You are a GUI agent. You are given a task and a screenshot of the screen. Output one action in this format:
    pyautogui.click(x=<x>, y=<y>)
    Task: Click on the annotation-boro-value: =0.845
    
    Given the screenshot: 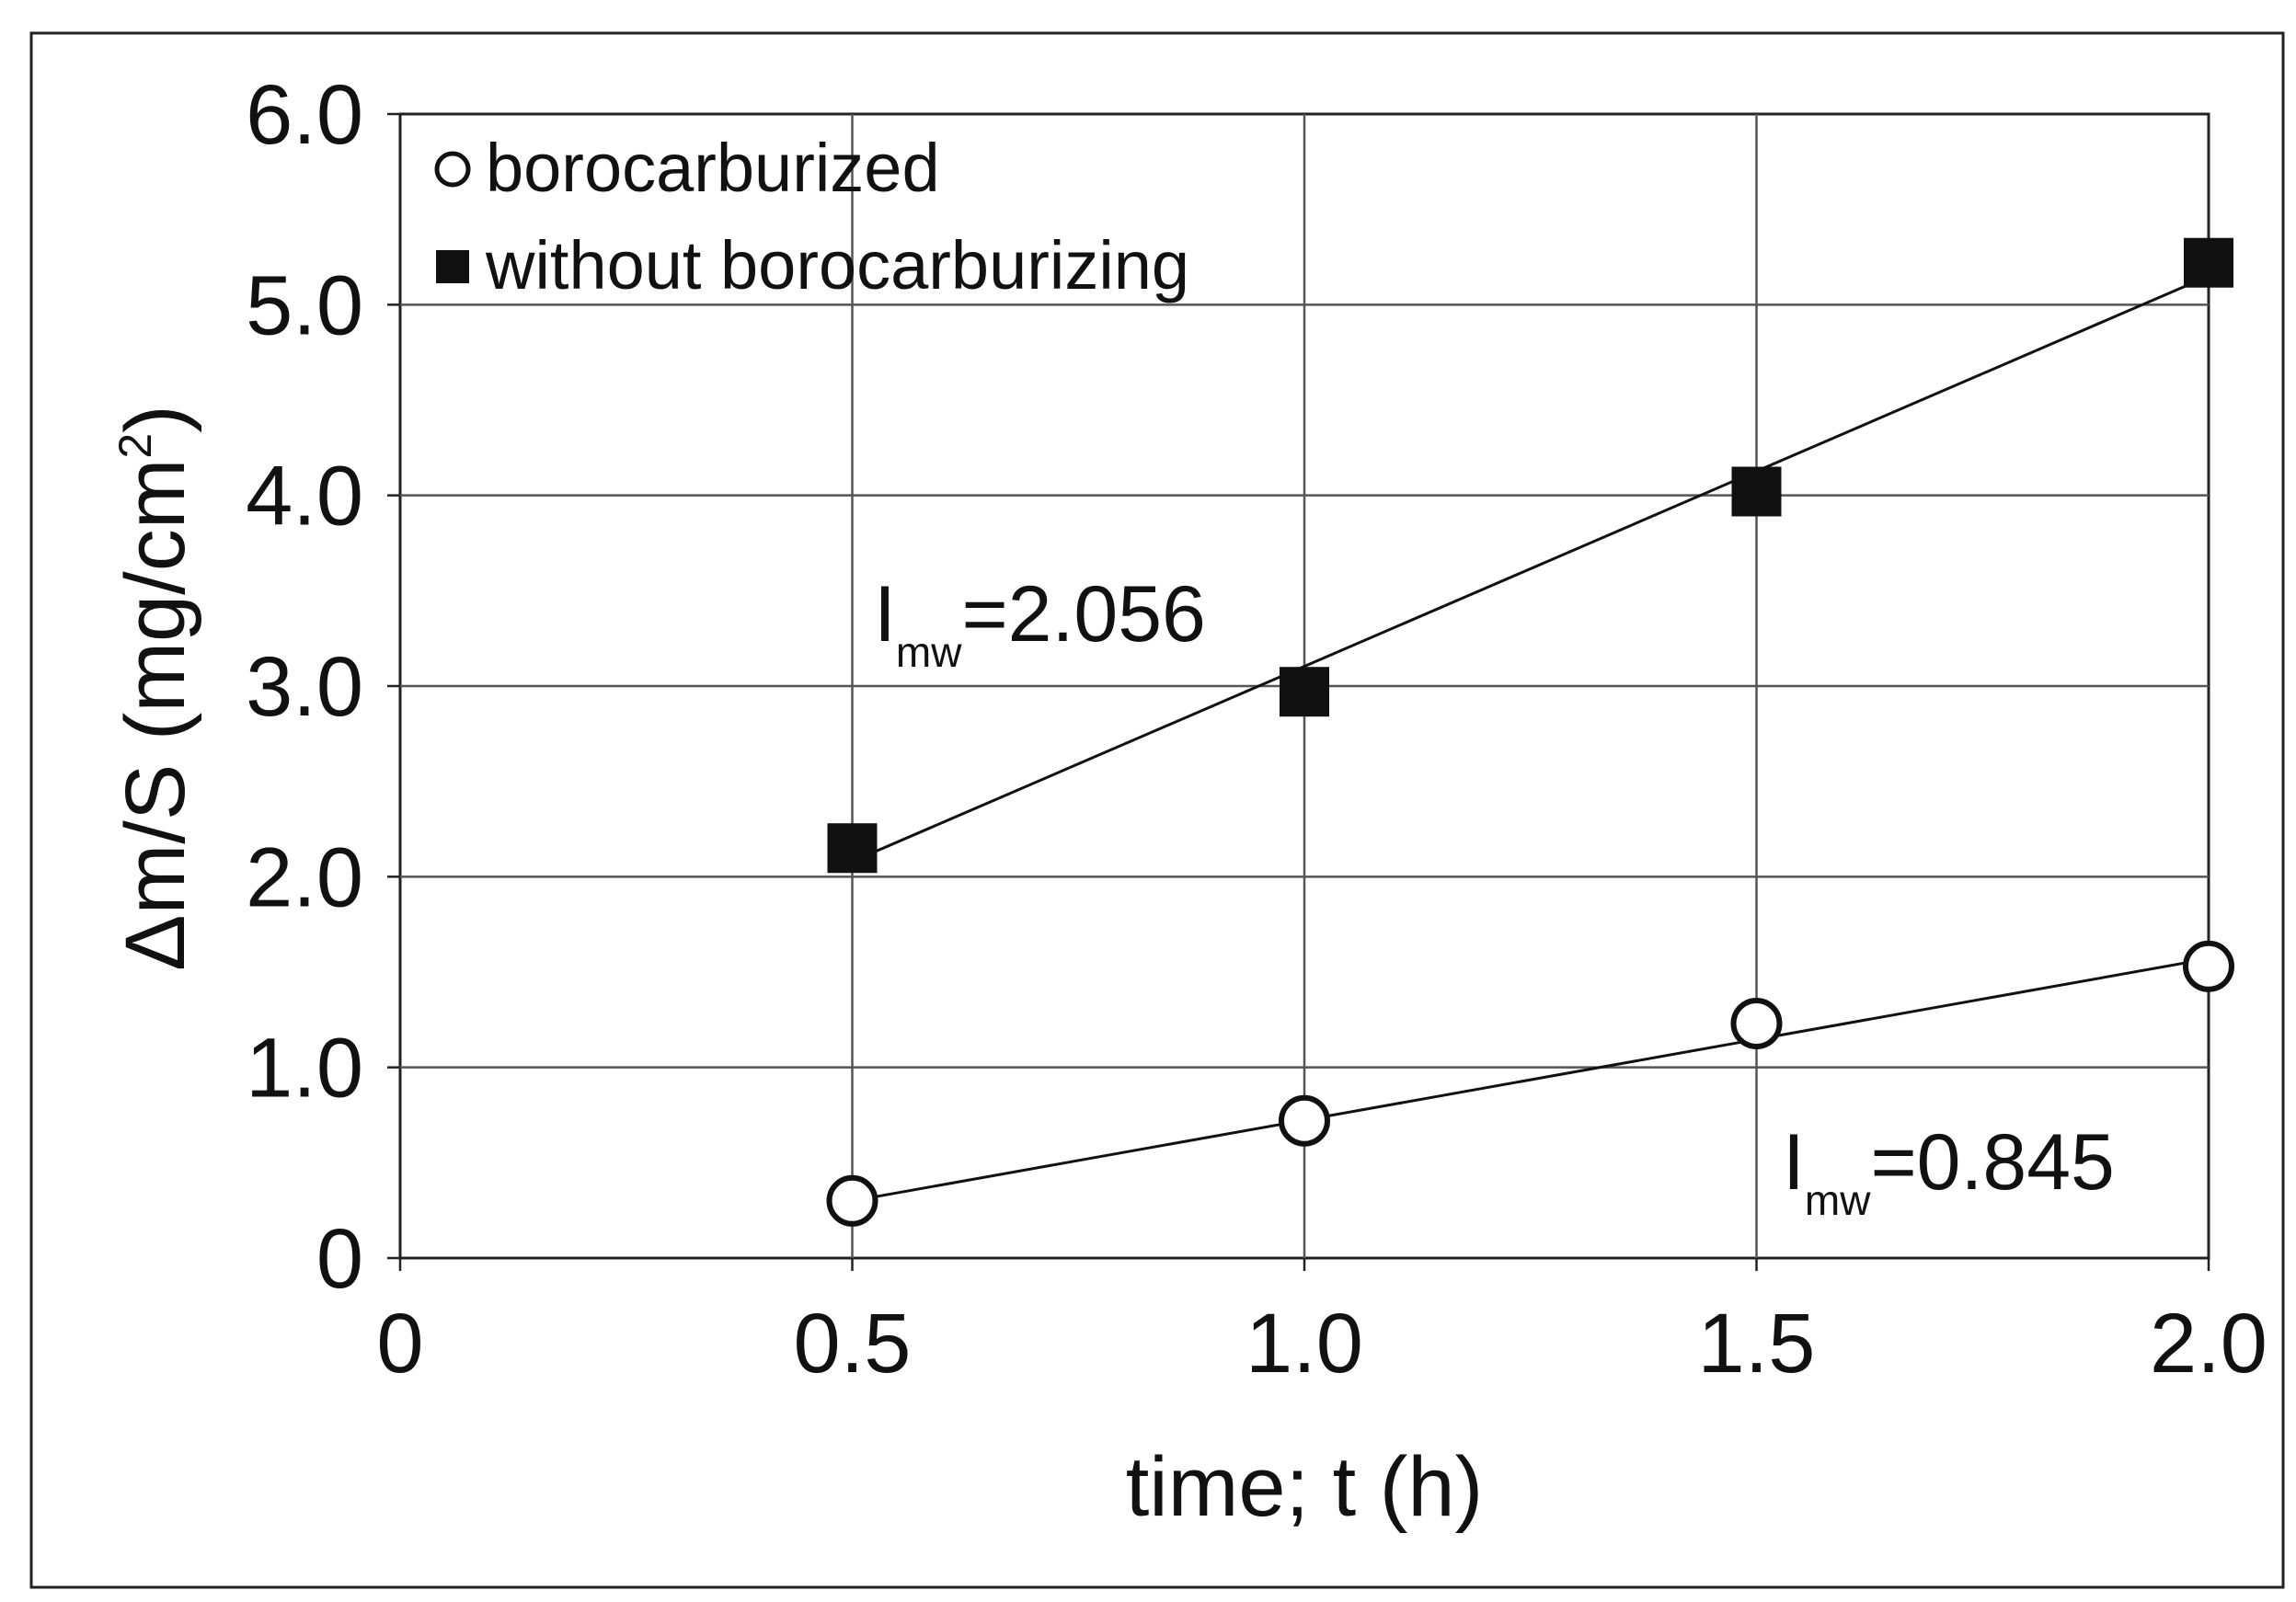 What is the action you would take?
    pyautogui.click(x=1992, y=1162)
    